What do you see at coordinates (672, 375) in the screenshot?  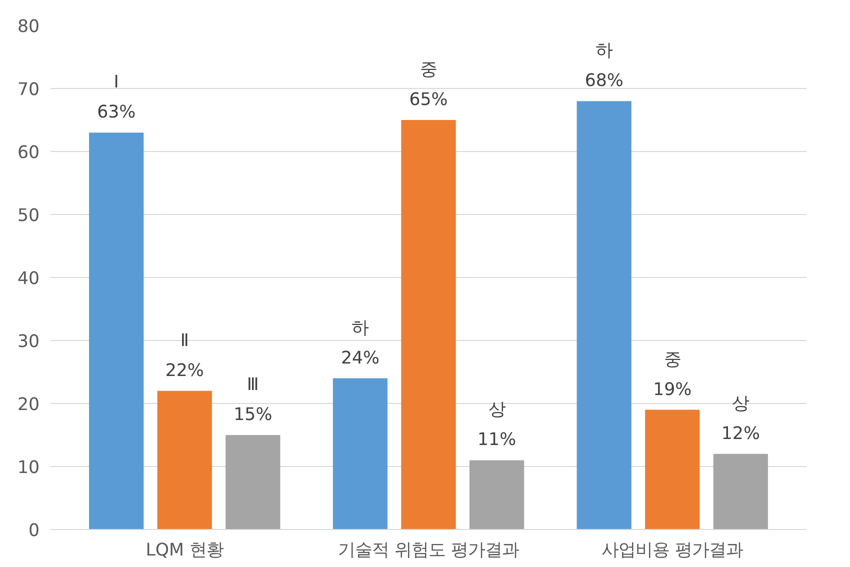 I see `data-label: 중 19%` at bounding box center [672, 375].